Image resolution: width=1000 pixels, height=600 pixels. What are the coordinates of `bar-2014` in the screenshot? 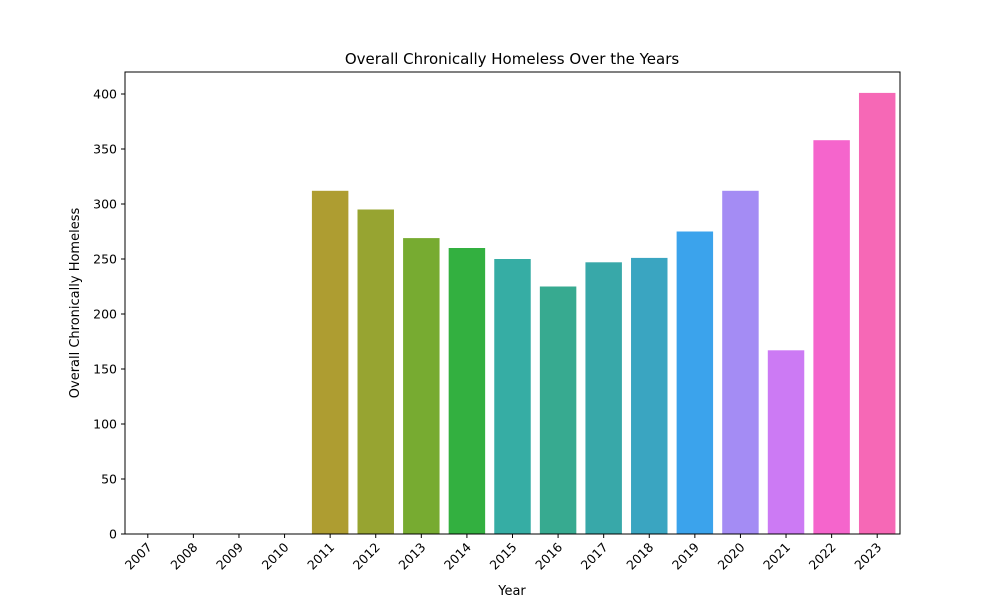 It's located at (467, 391).